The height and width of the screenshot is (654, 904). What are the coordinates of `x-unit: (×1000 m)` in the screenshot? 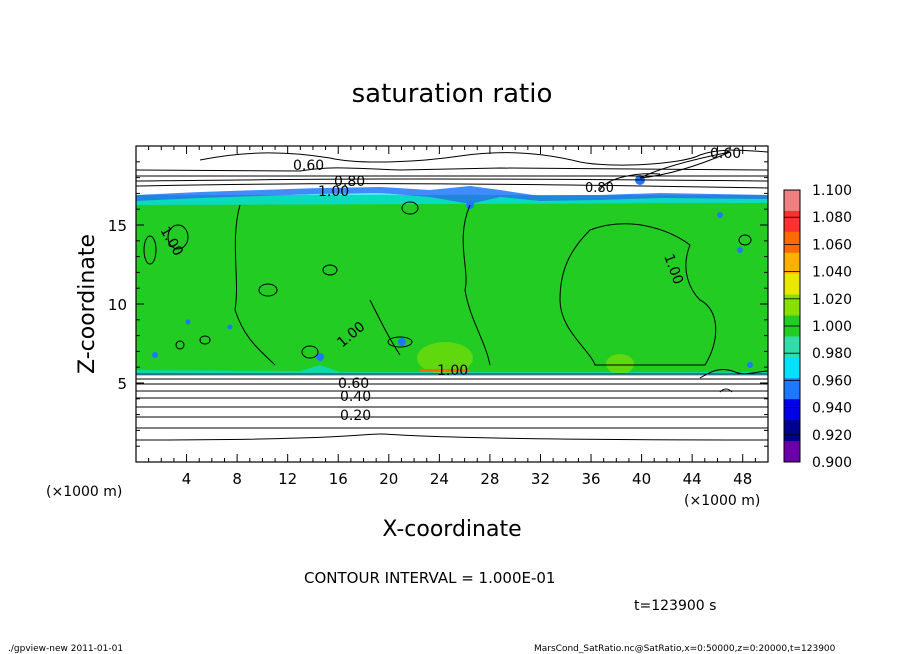 It's located at (84, 492).